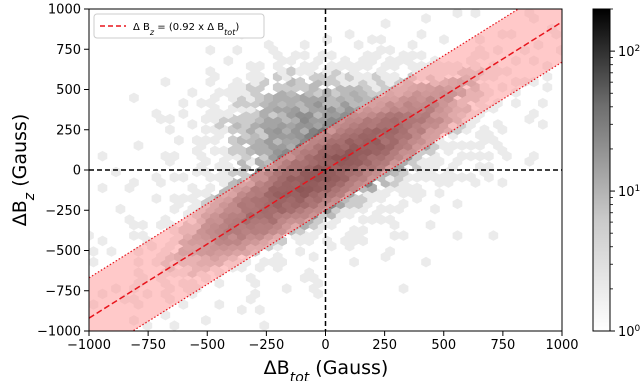 The image size is (644, 381). What do you see at coordinates (443, 345) in the screenshot?
I see `x-tick-label: 500` at bounding box center [443, 345].